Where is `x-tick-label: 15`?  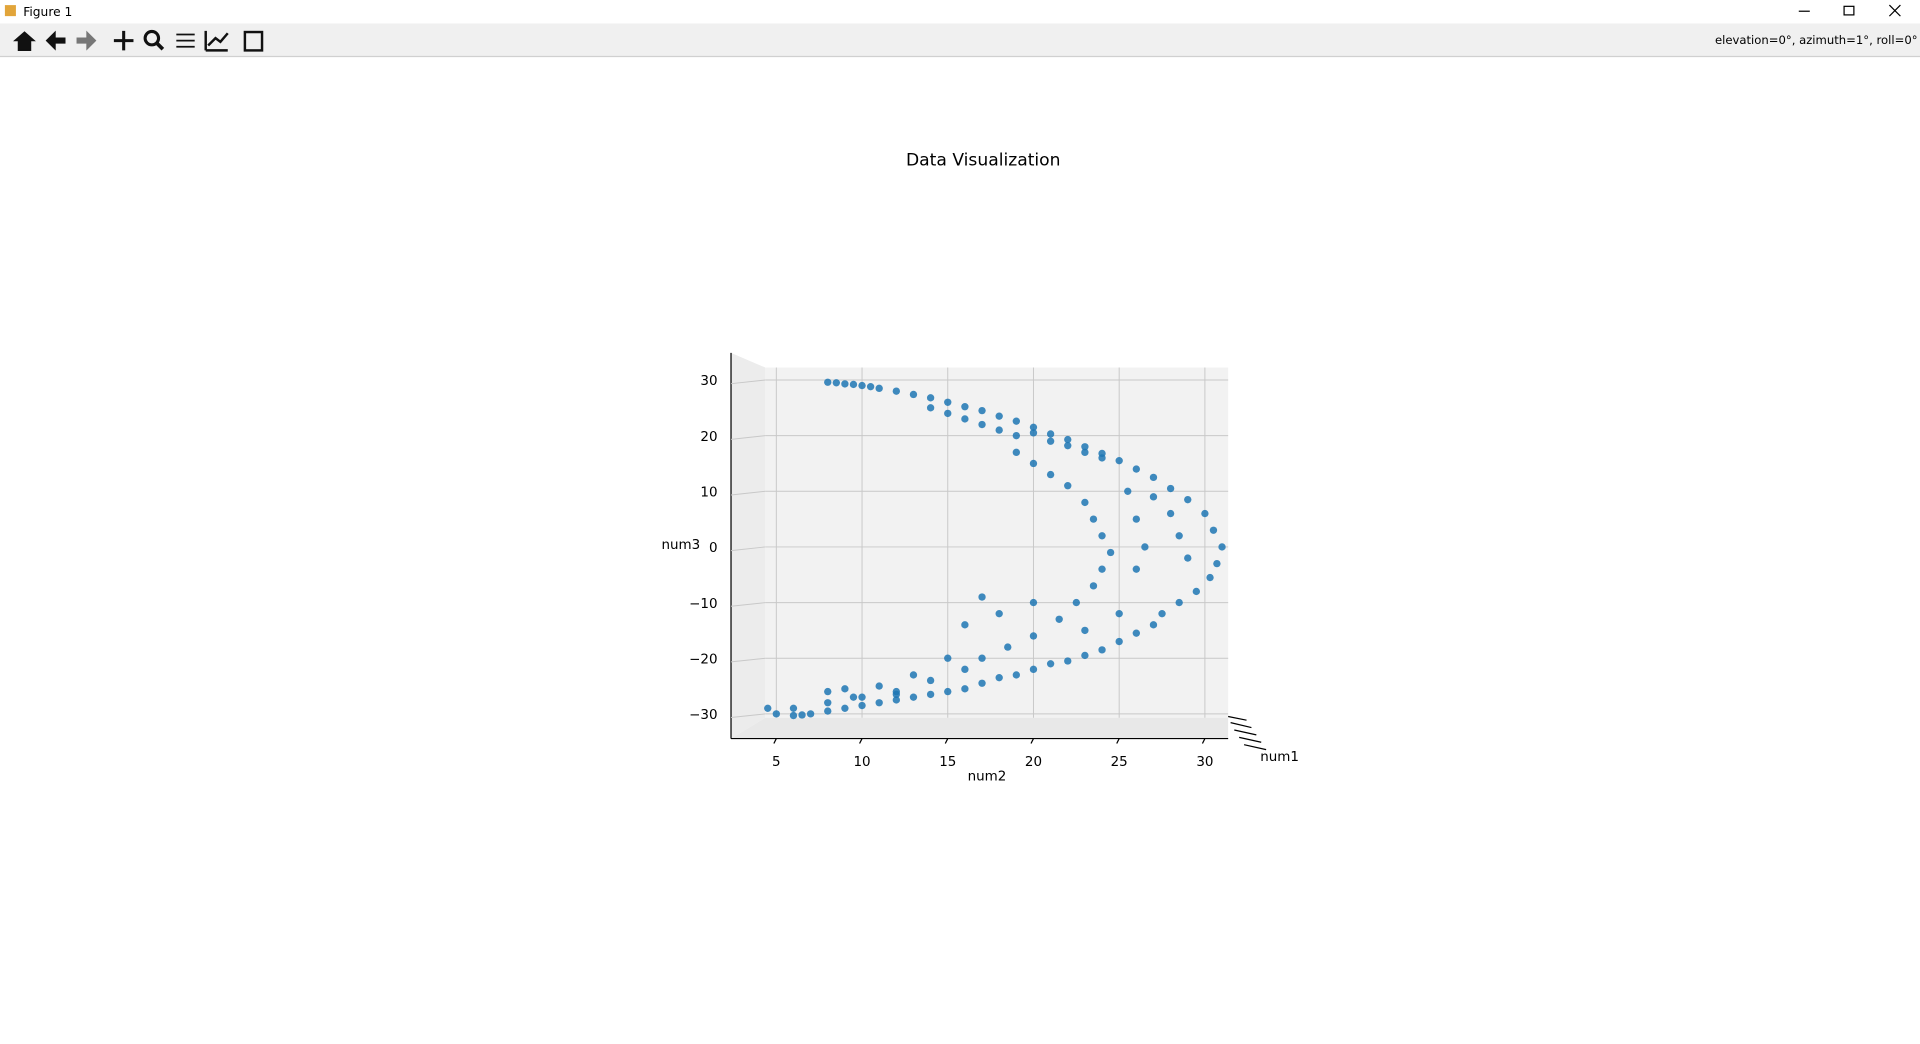
x-tick-label: 15 is located at coordinates (947, 762).